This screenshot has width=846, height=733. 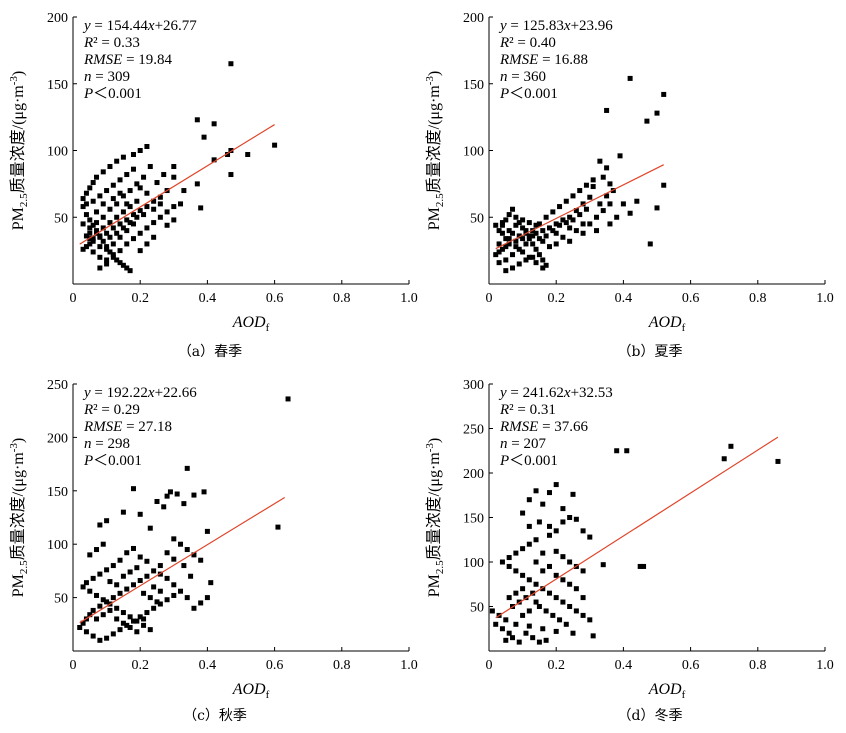 I want to click on regression-equation: y = 192.22x+22.66, so click(x=139, y=393).